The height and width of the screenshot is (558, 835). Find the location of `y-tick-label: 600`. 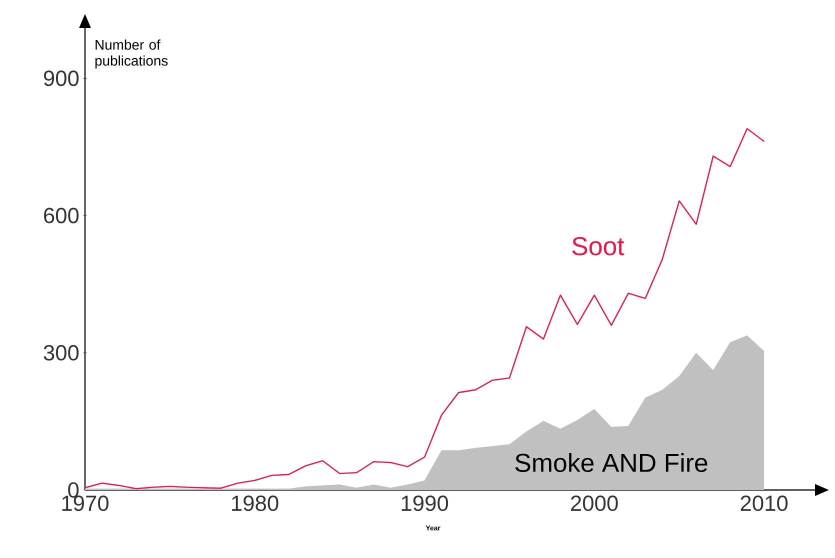

y-tick-label: 600 is located at coordinates (61, 216).